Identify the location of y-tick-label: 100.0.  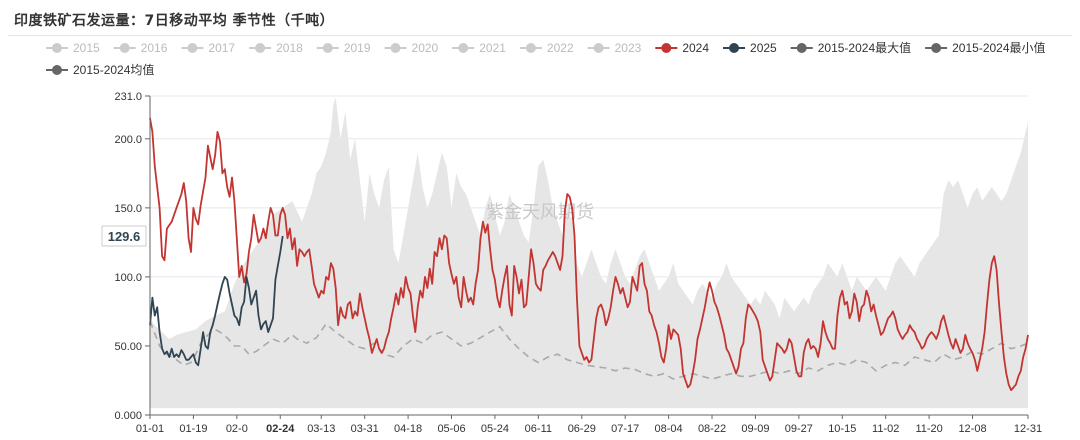
(128, 278).